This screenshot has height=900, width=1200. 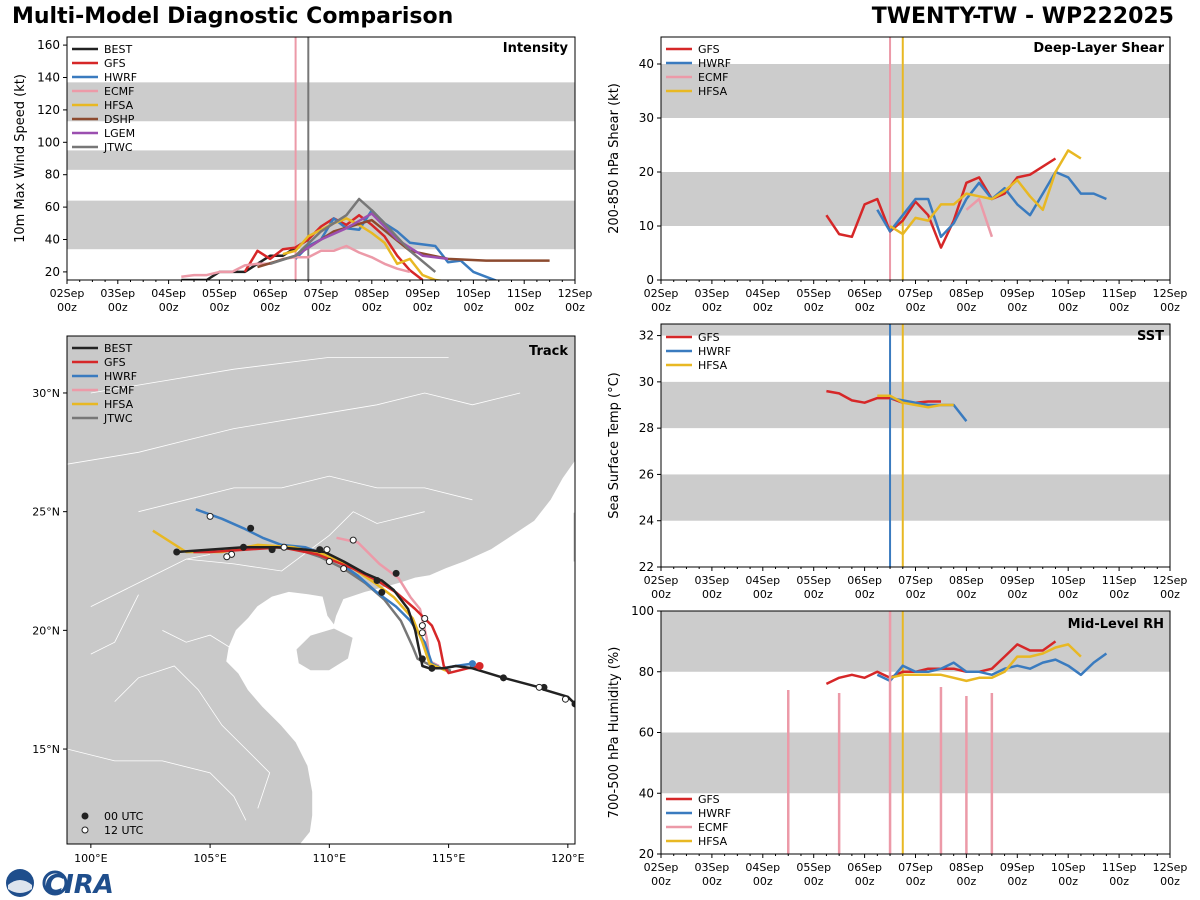 I want to click on sst-frame, so click(x=915, y=445).